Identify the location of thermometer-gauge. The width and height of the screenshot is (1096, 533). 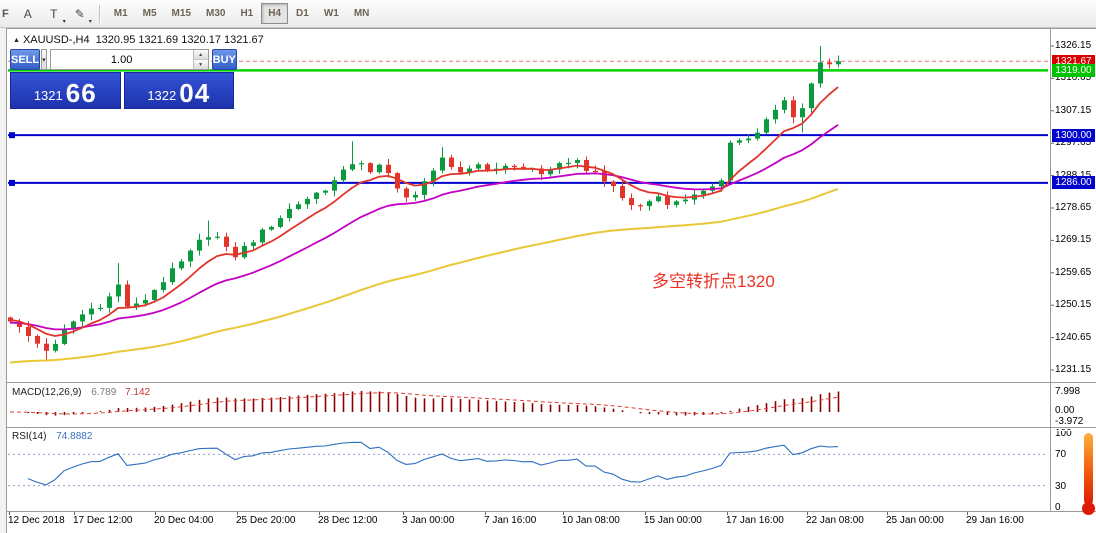
(1088, 474).